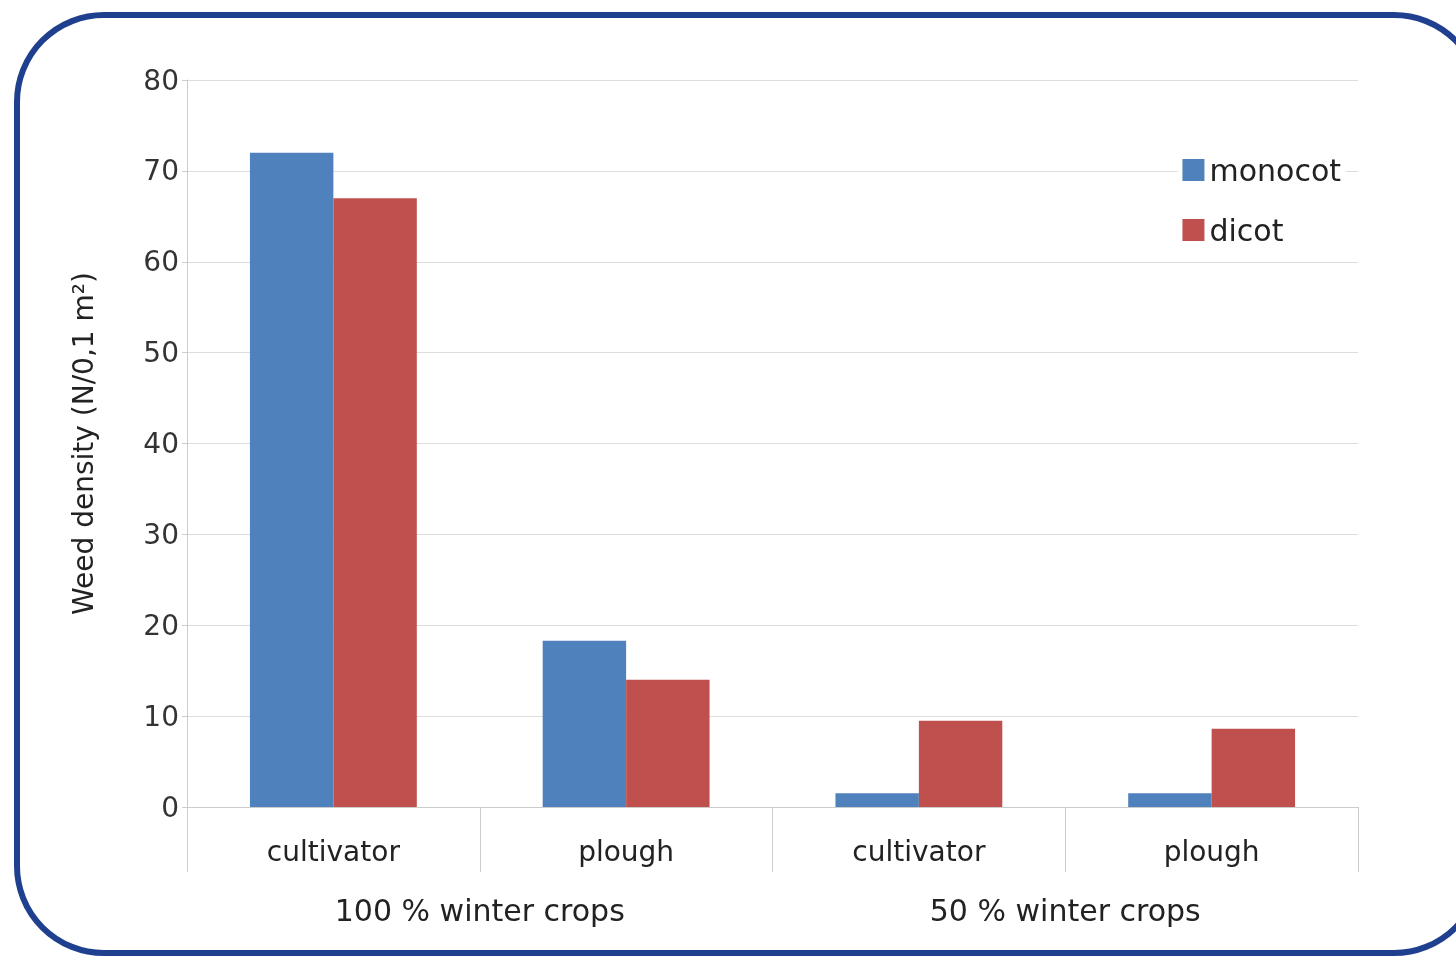 The height and width of the screenshot is (970, 1456). Describe the element at coordinates (170, 807) in the screenshot. I see `y-tick-label: 0` at that location.